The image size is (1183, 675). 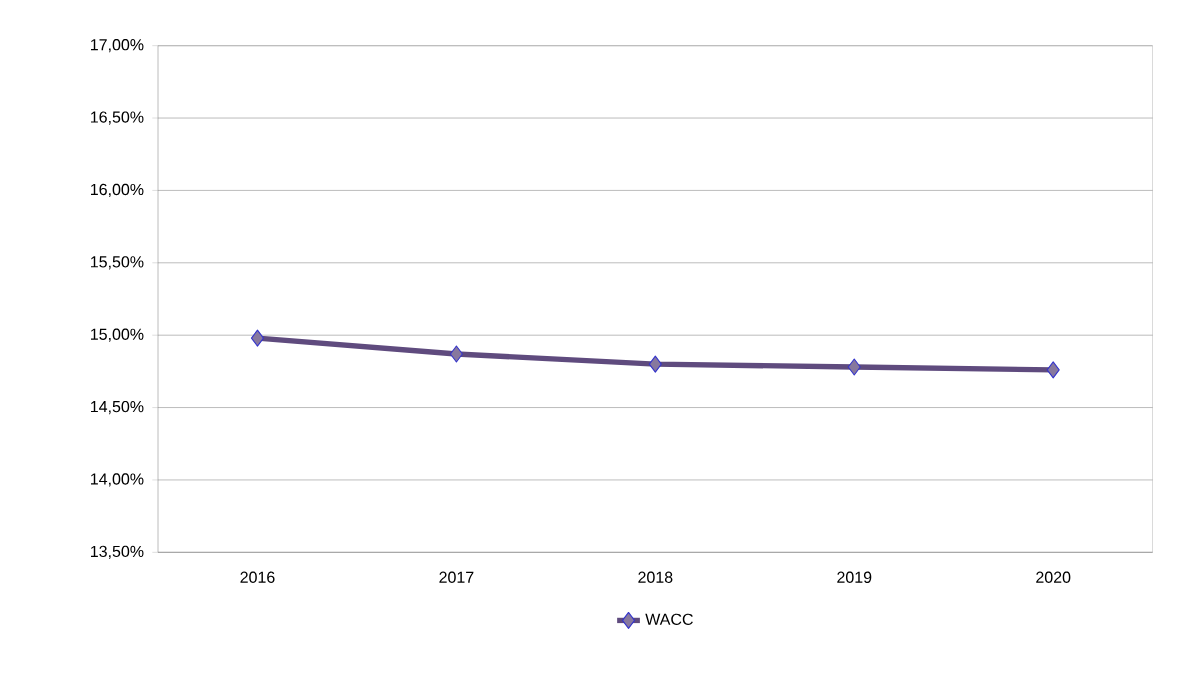 What do you see at coordinates (854, 577) in the screenshot?
I see `x-tick-label: 2019` at bounding box center [854, 577].